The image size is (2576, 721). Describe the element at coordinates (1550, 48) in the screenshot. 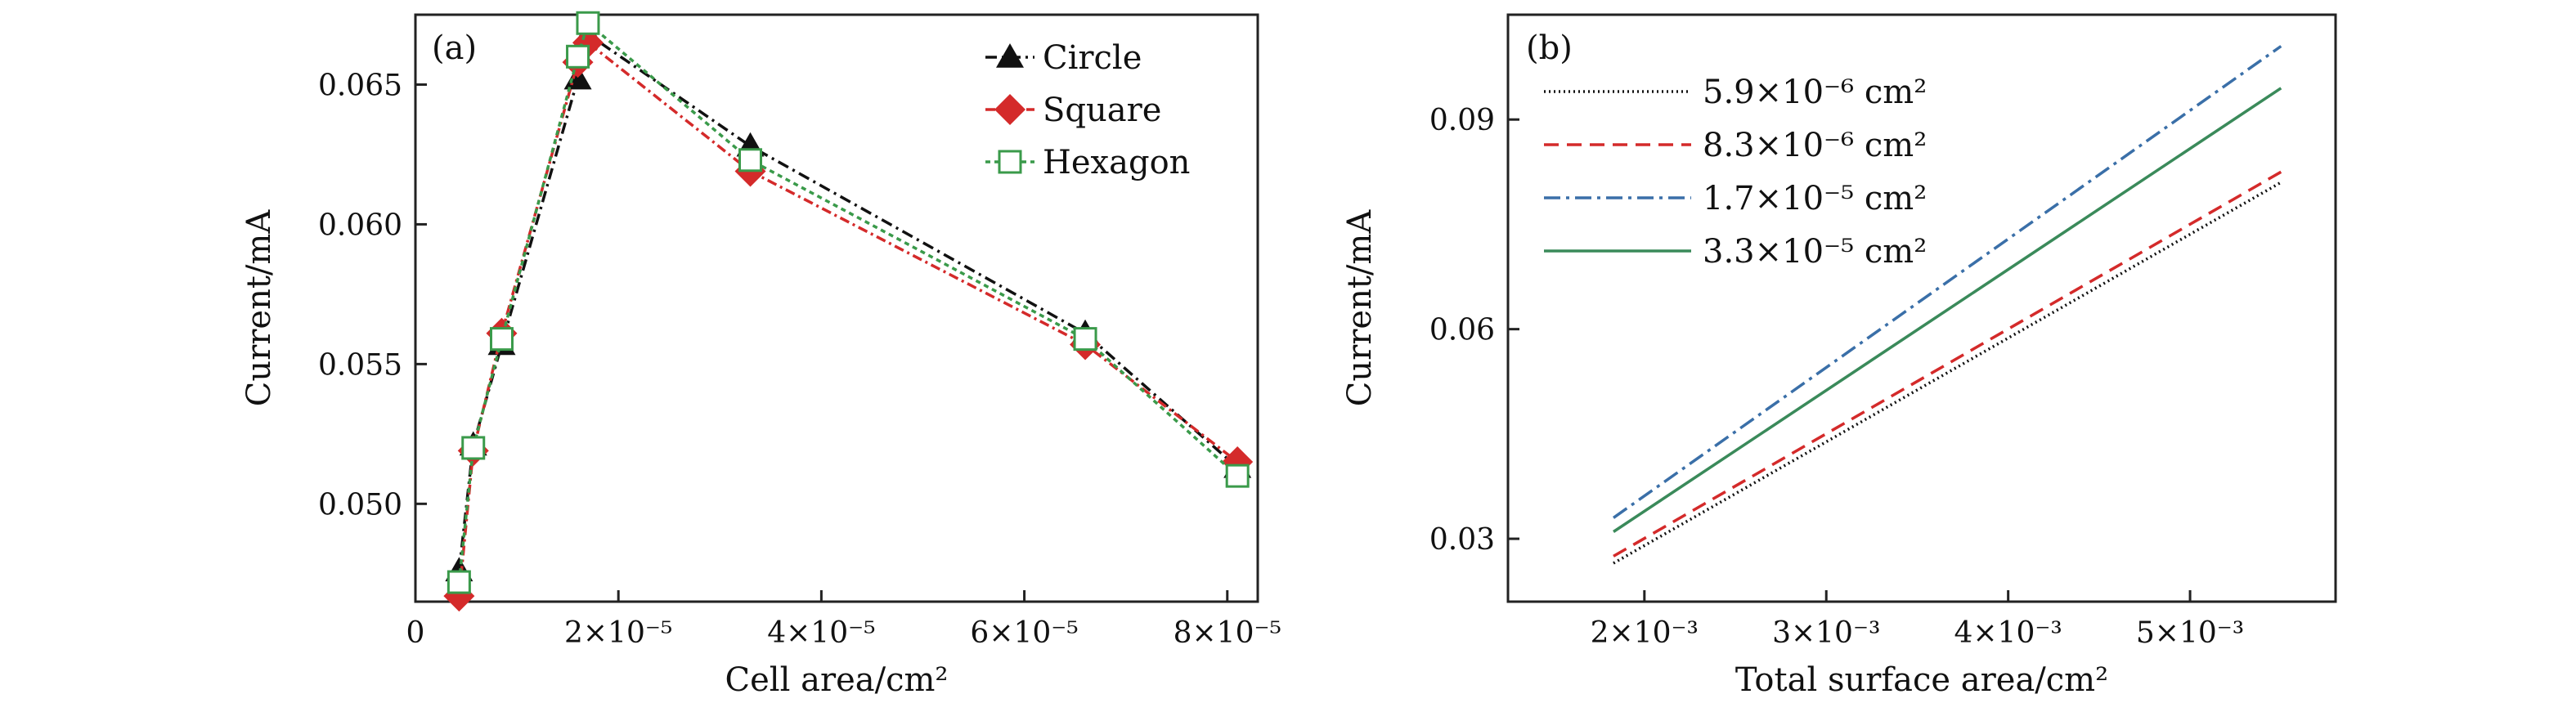

I see `panel-b-label: (b)` at that location.